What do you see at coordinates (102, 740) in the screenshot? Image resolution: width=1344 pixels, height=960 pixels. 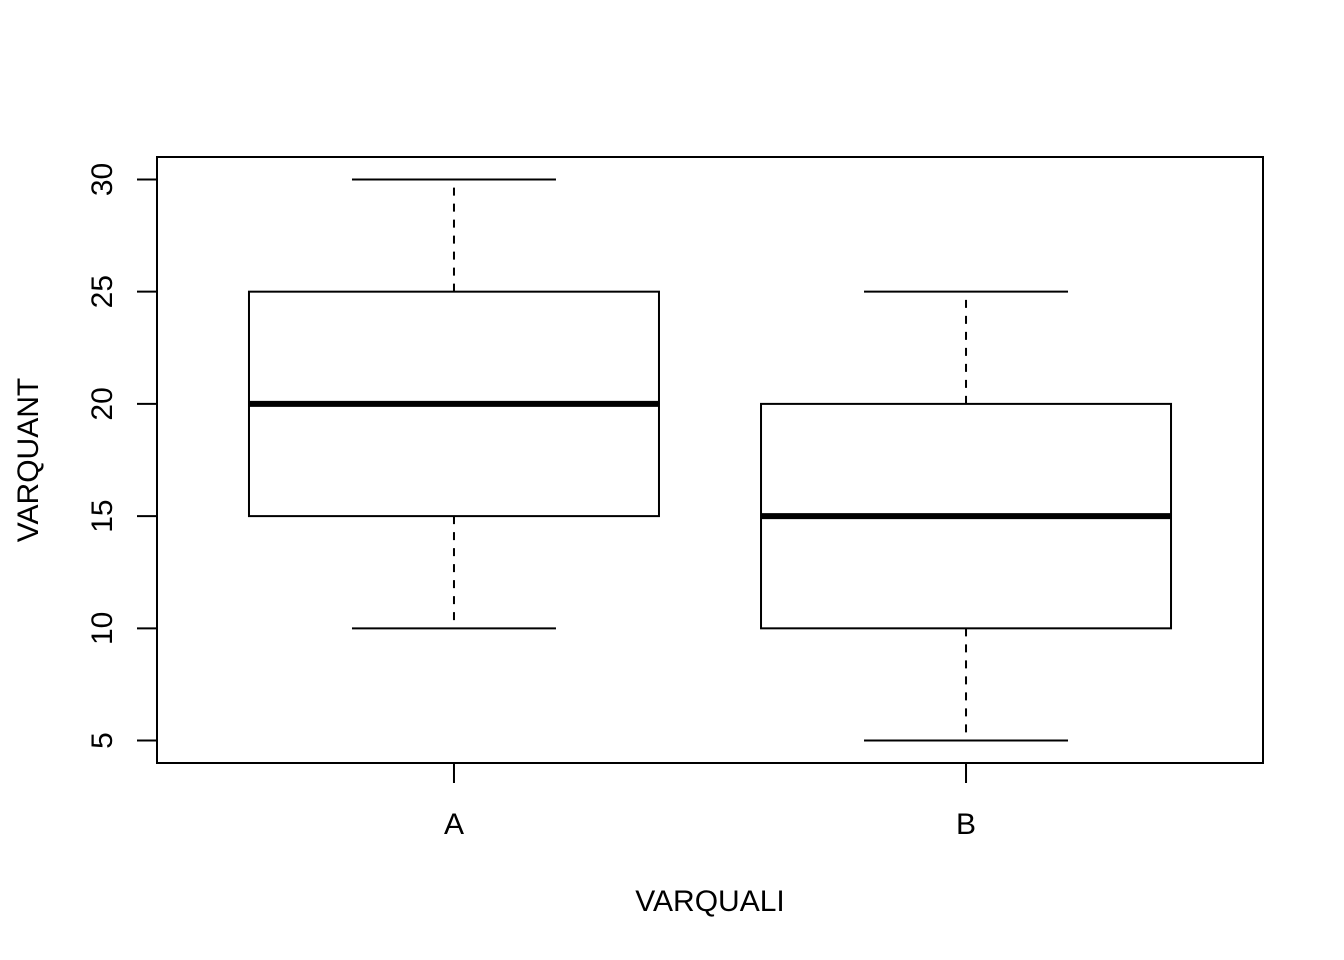 I see `y-tick-label-5: 5` at bounding box center [102, 740].